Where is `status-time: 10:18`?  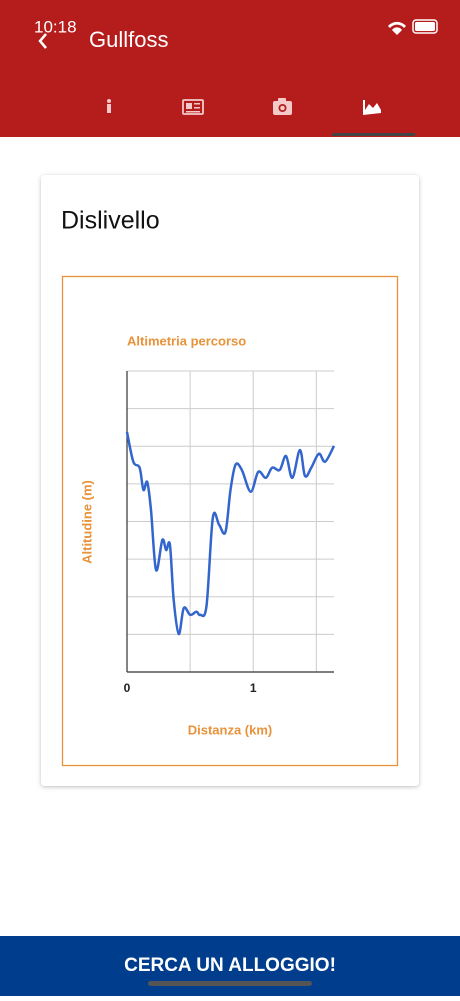
status-time: 10:18 is located at coordinates (55, 26).